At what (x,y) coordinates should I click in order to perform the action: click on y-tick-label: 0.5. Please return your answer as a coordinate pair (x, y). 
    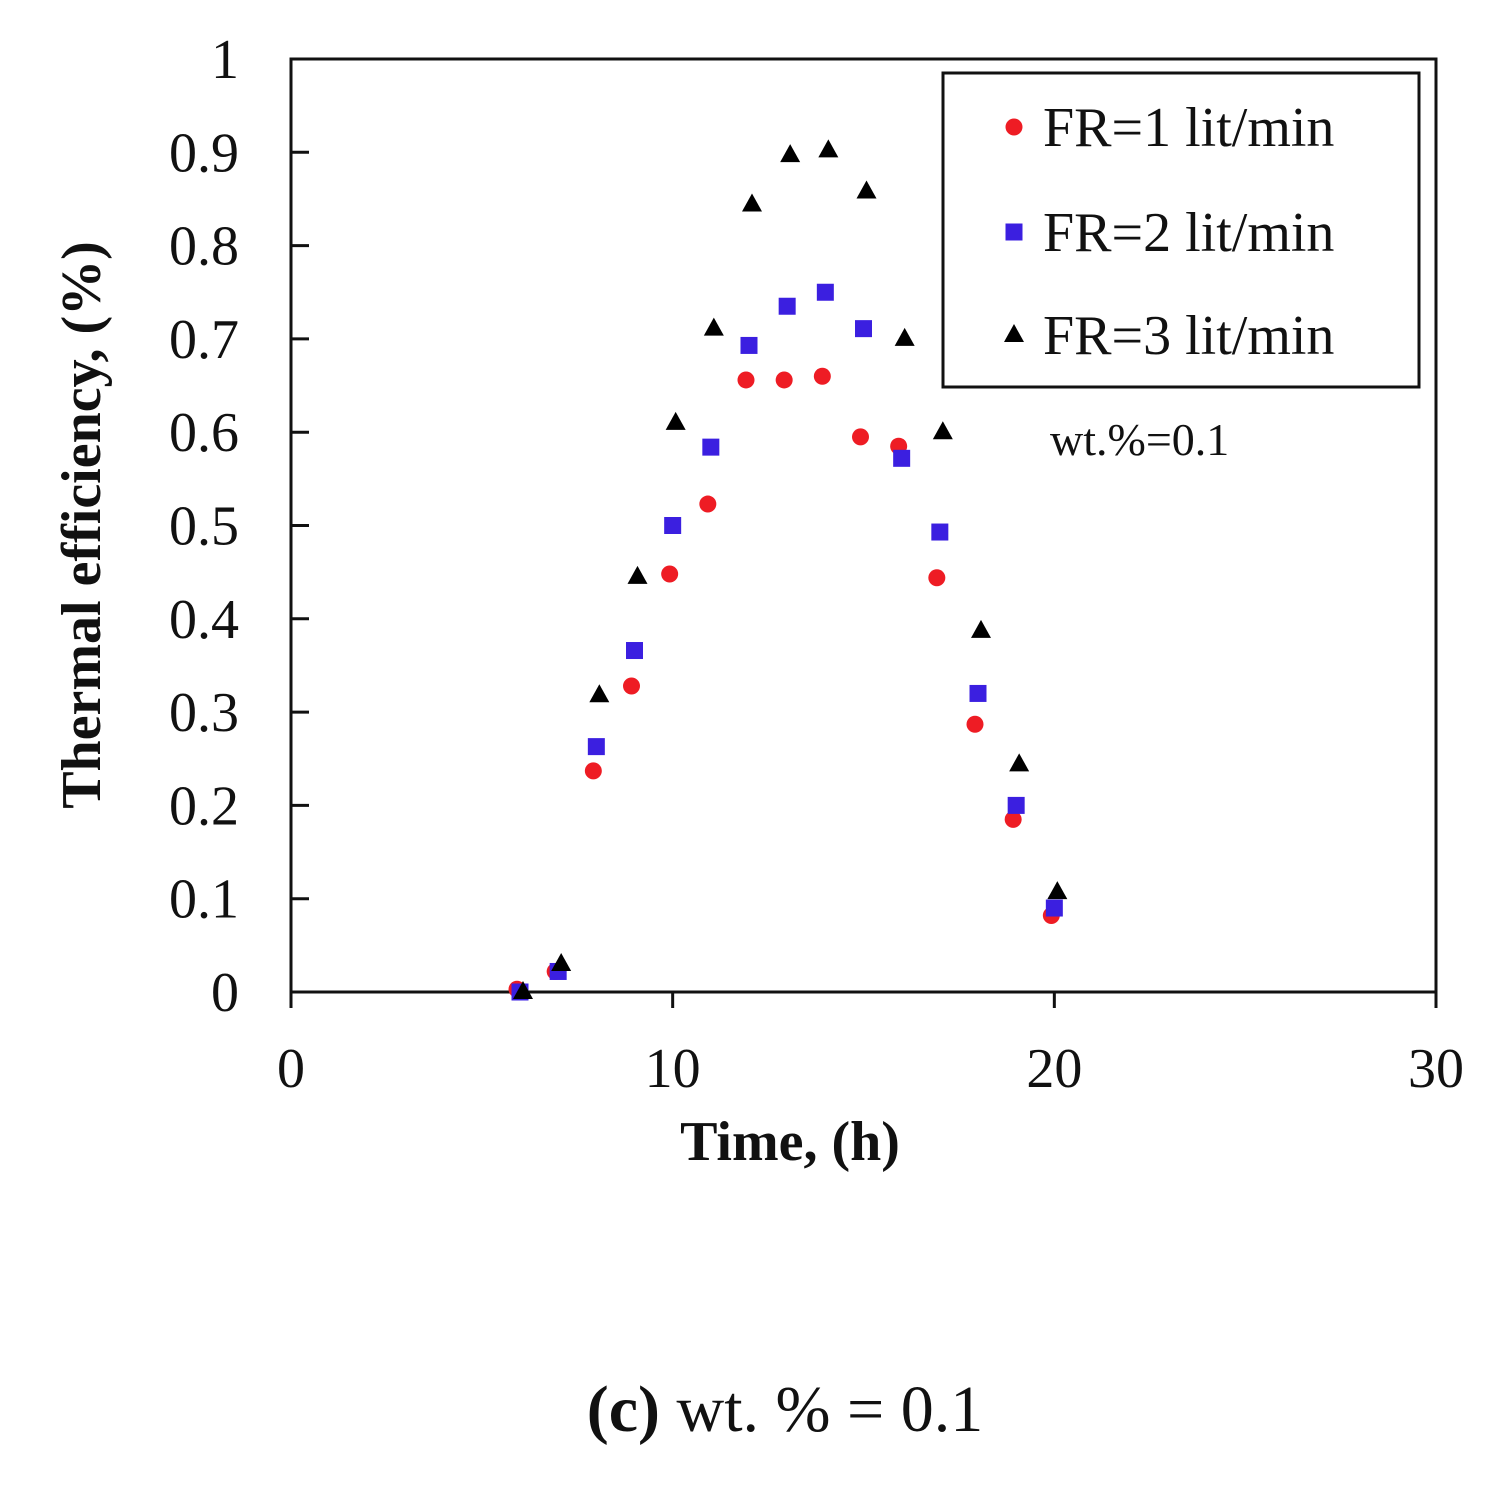
    Looking at the image, I should click on (204, 527).